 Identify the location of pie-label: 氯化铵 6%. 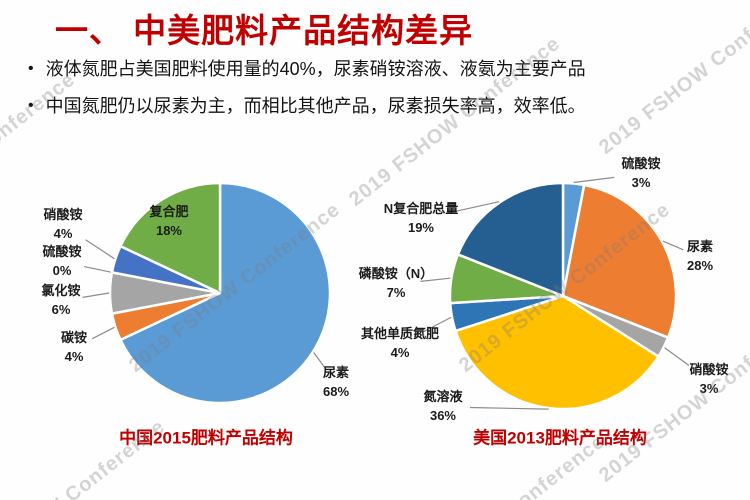
(61, 300).